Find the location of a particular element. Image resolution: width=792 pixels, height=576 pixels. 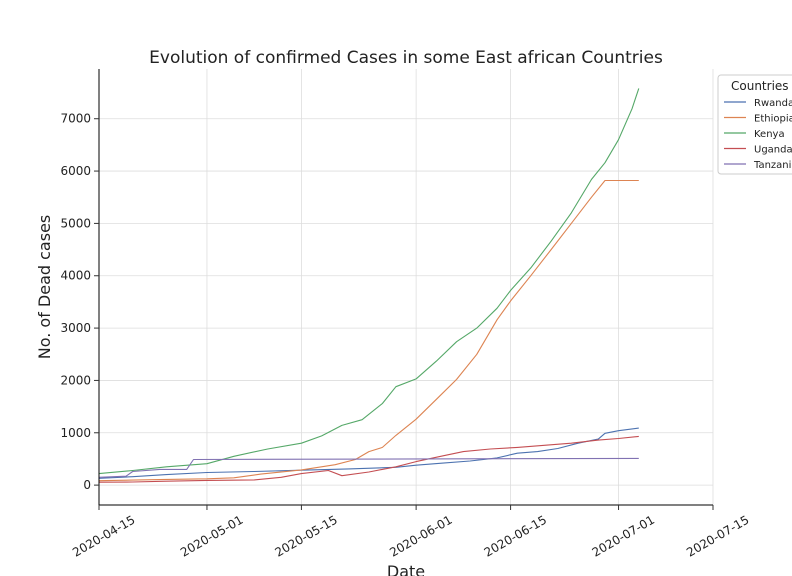

legend-label-ethiopia: Ethiopia is located at coordinates (773, 119).